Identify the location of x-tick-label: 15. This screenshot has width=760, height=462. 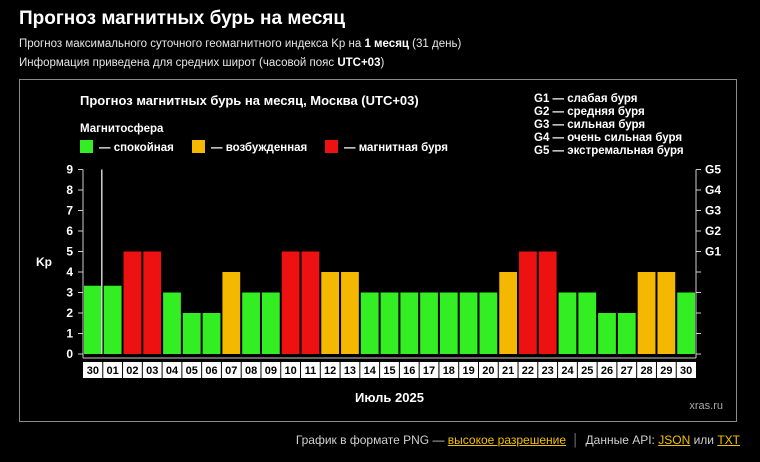
(389, 371).